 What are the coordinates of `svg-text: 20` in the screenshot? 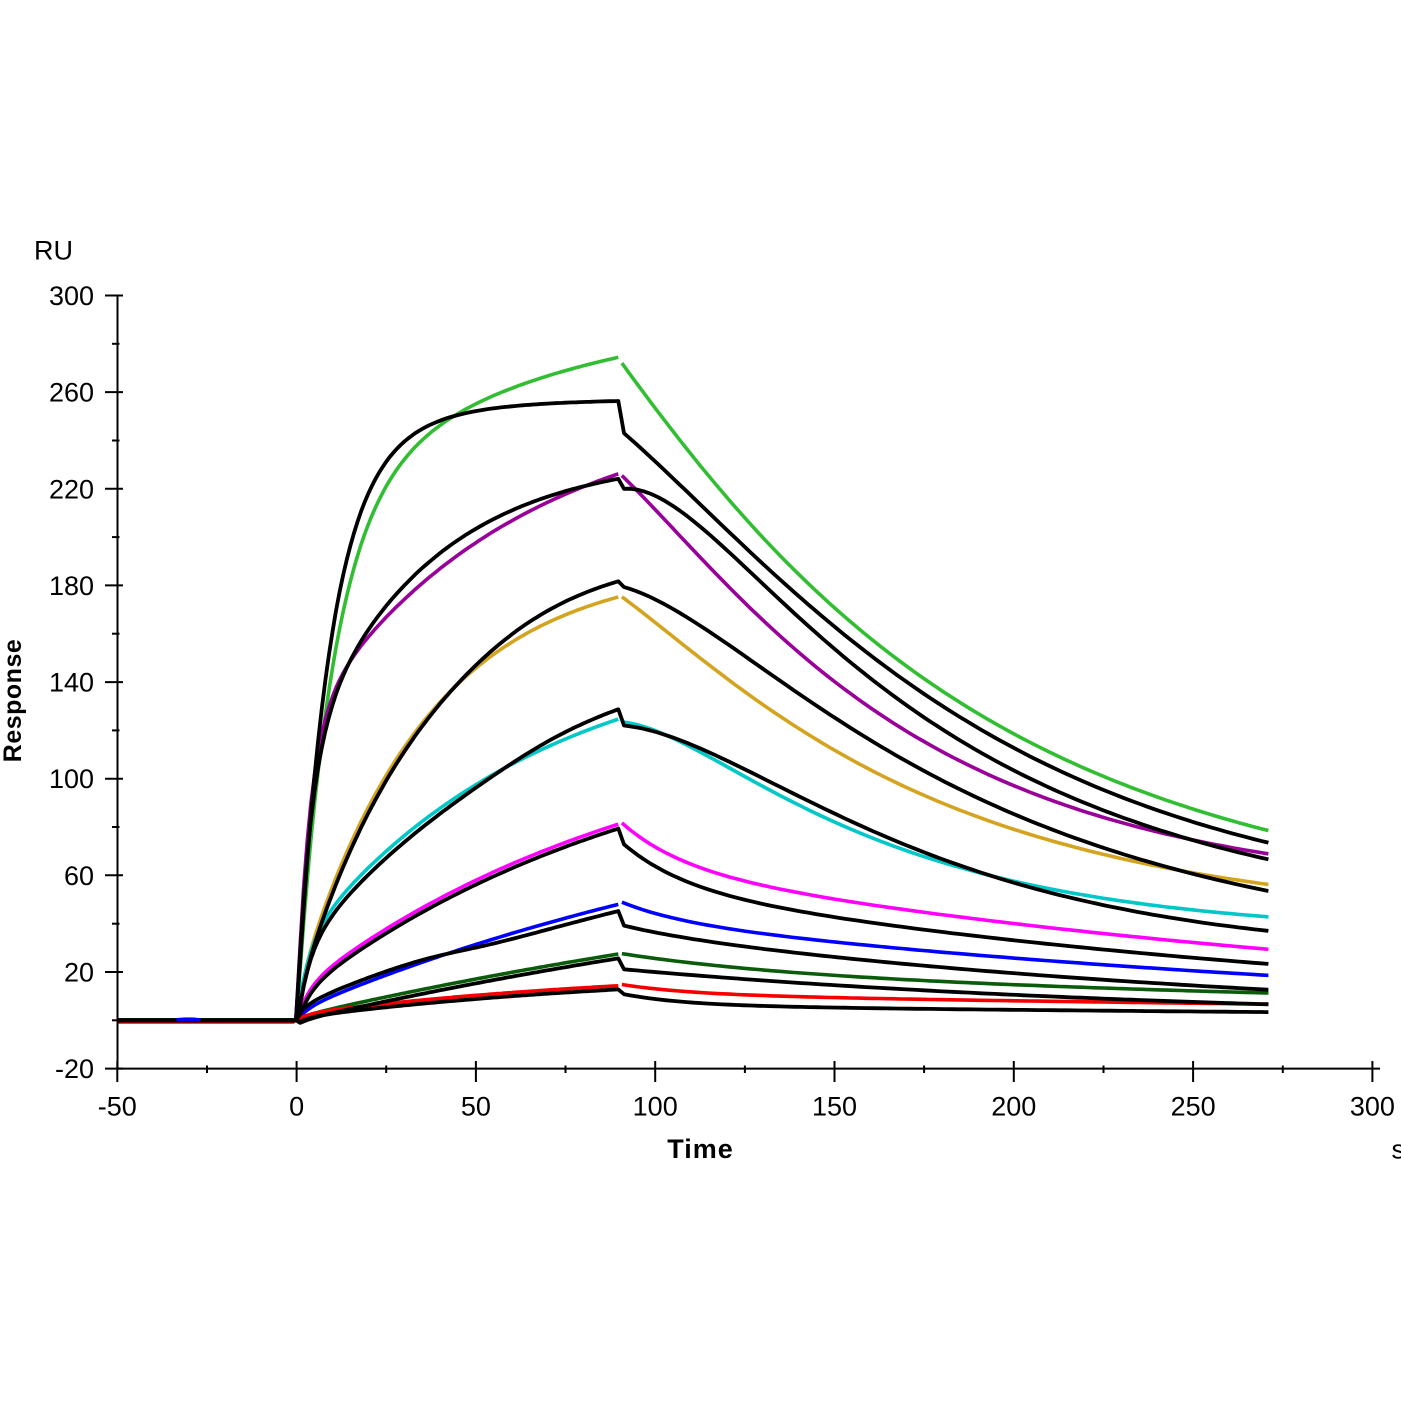 It's located at (79, 972).